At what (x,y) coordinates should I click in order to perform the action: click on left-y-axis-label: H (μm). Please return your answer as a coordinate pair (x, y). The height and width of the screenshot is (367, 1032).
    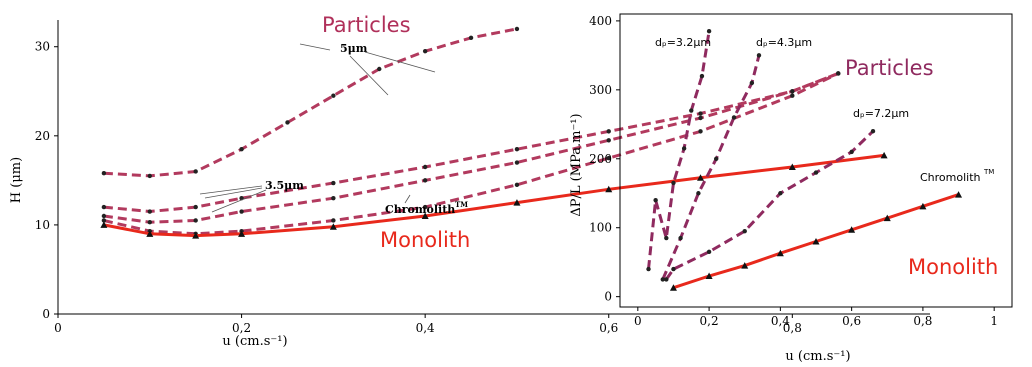
    Looking at the image, I should click on (16, 180).